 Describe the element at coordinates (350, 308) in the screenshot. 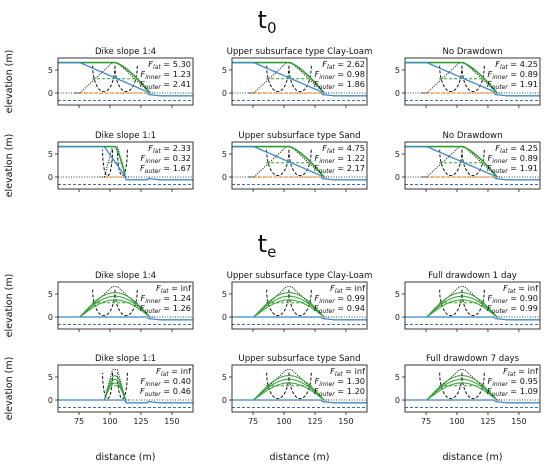

I see `factor-value: = 0.94` at that location.